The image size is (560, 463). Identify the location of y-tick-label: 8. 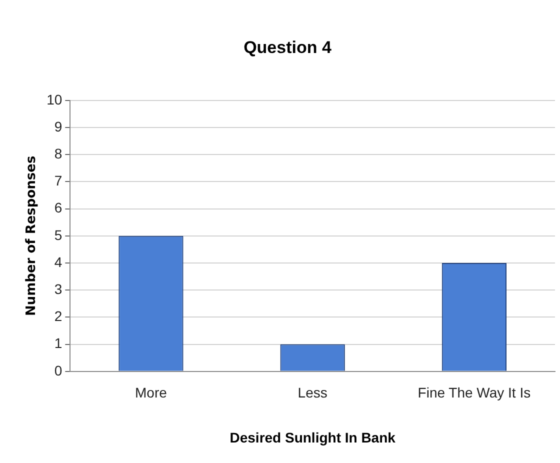
(58, 153).